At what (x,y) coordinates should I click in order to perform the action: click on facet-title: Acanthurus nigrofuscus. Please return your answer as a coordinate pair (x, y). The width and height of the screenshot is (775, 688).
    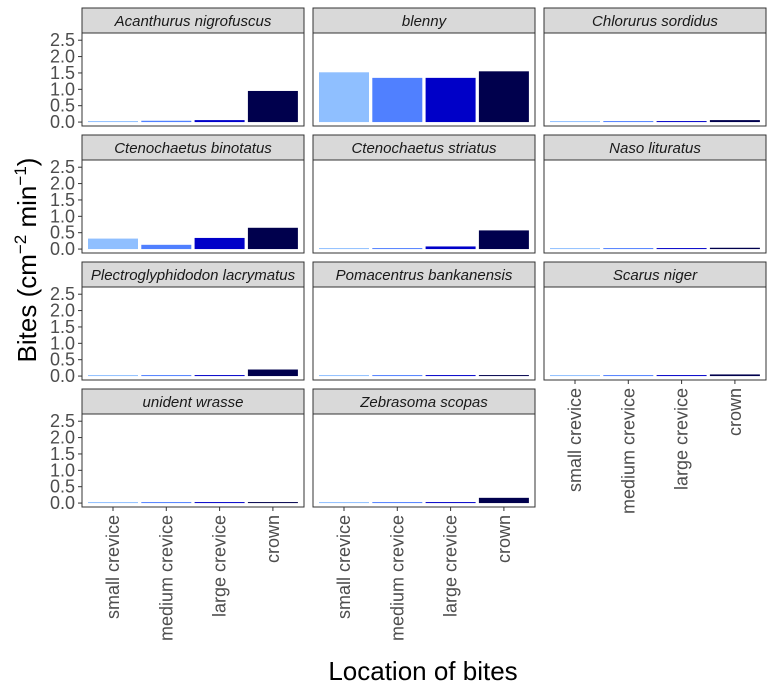
    Looking at the image, I should click on (193, 21).